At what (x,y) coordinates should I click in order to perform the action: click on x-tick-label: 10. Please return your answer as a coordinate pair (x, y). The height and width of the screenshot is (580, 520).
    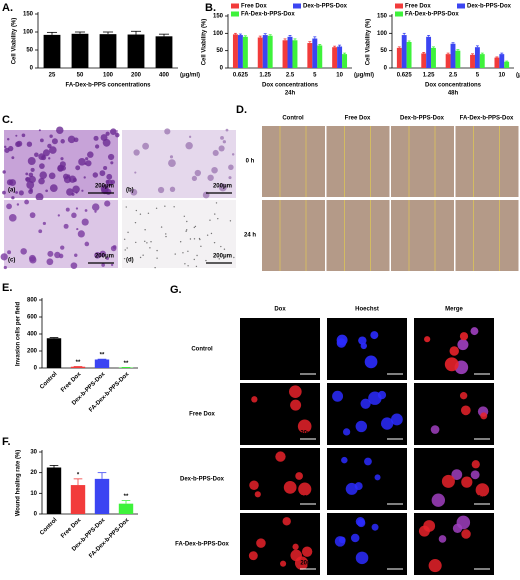
    Looking at the image, I should click on (339, 76).